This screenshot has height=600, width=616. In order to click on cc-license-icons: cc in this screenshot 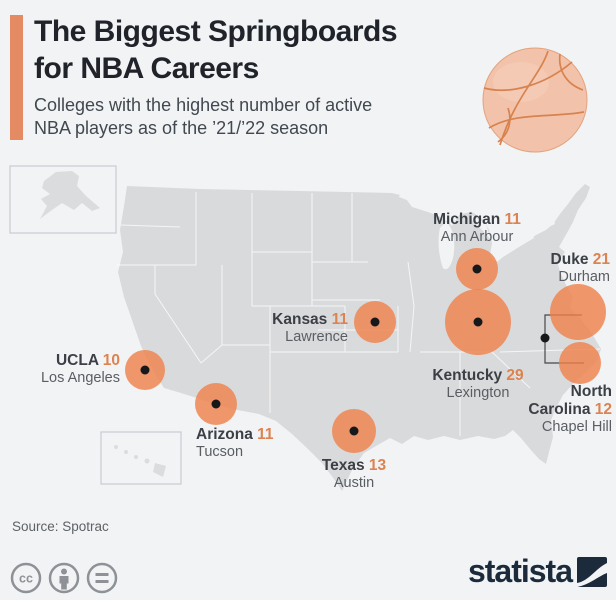, I will do `click(65, 578)`.